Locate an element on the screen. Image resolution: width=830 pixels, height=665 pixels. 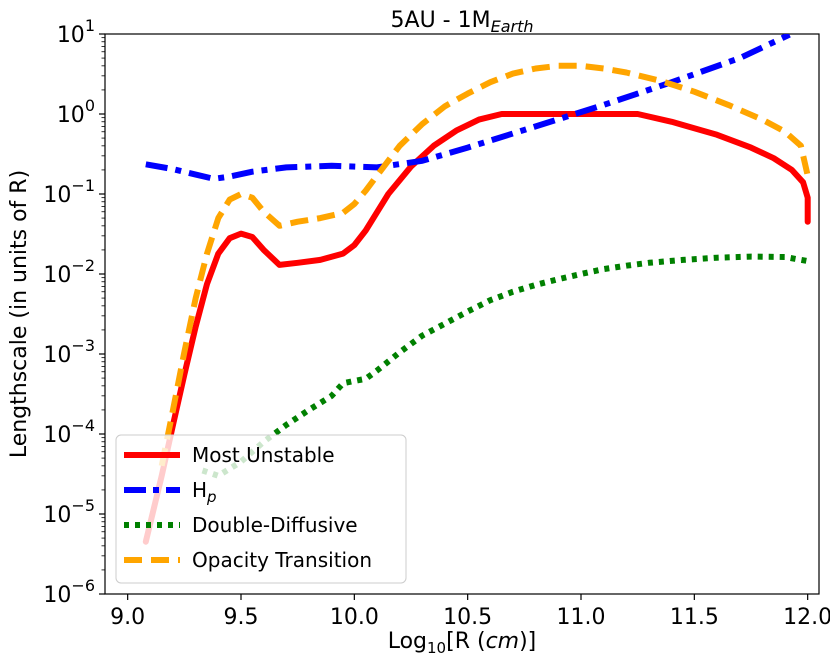
y-axis-ticks: 10¹ 10⁰ 10⁻¹ 10⁻² 10⁻³ 10⁻⁴ 10⁻⁵ 10⁻⁶ is located at coordinates (74, 312).